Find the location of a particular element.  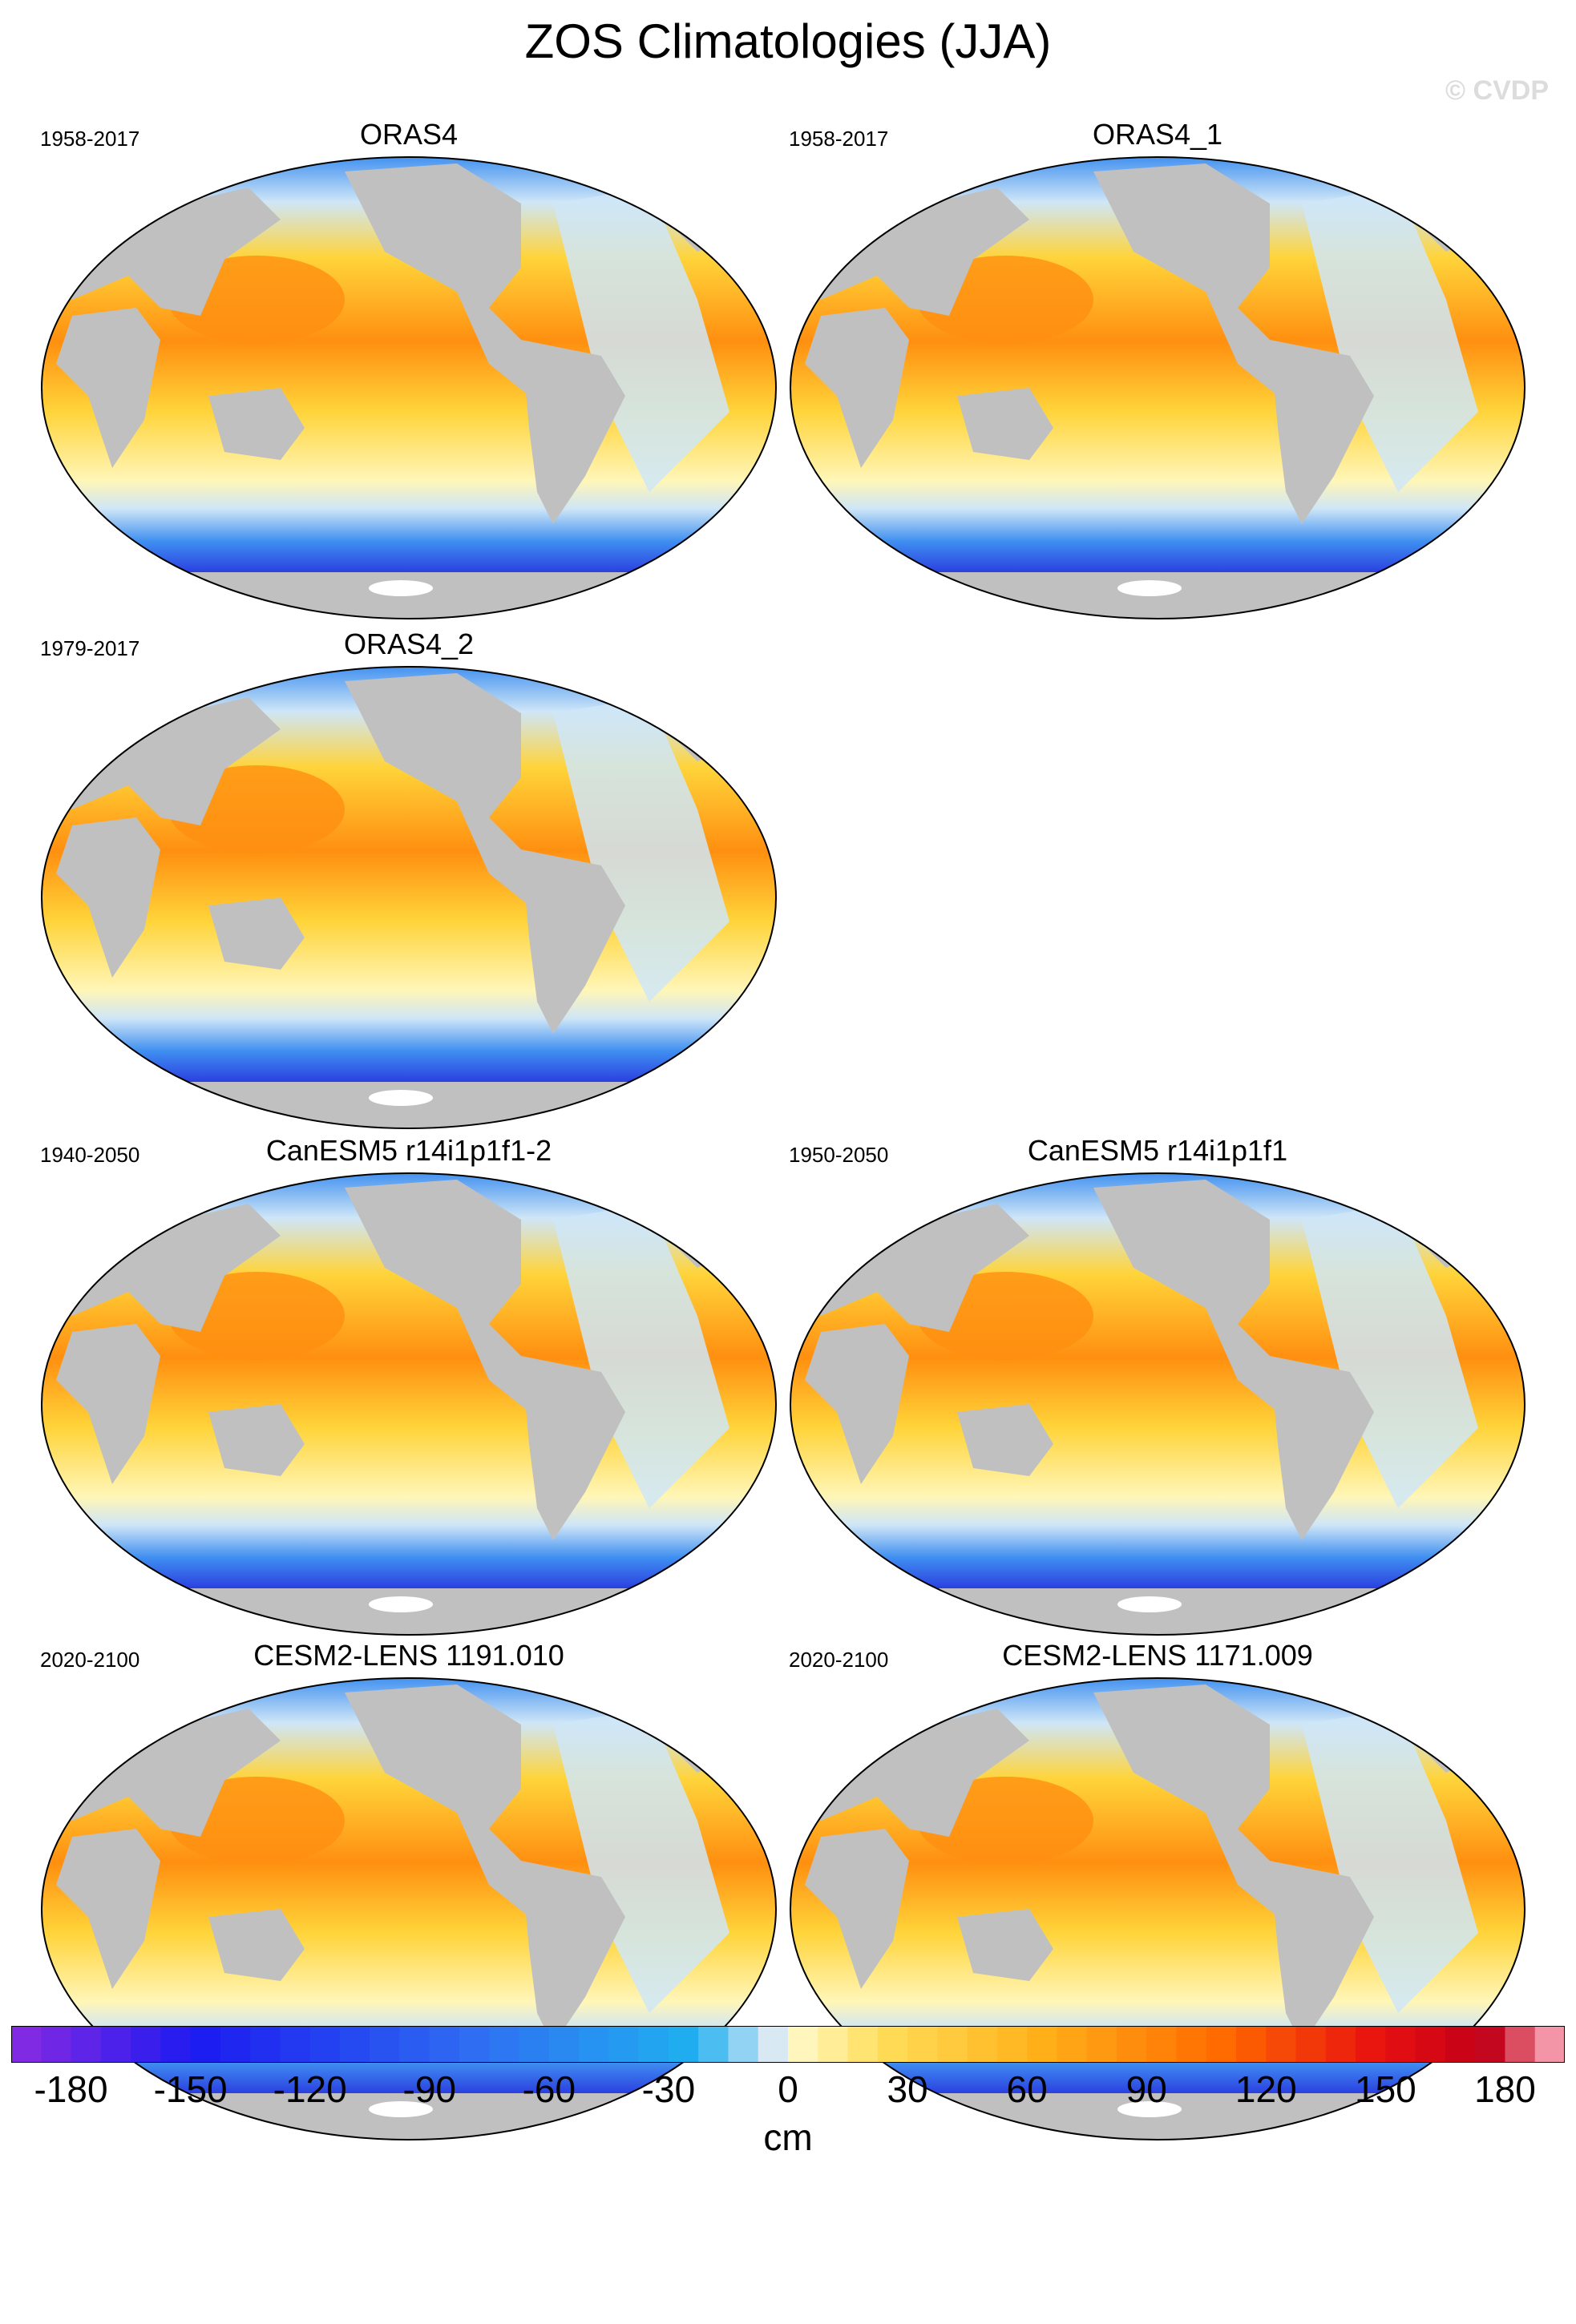

panel-title: CESM2-LENS 1191.010 is located at coordinates (408, 1655).